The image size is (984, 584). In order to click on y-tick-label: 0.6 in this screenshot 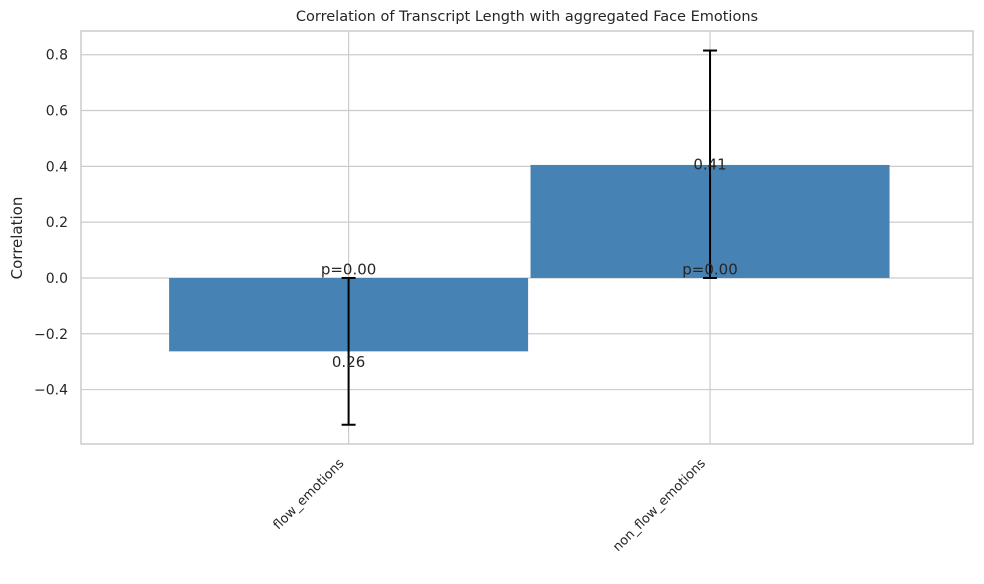, I will do `click(57, 112)`.